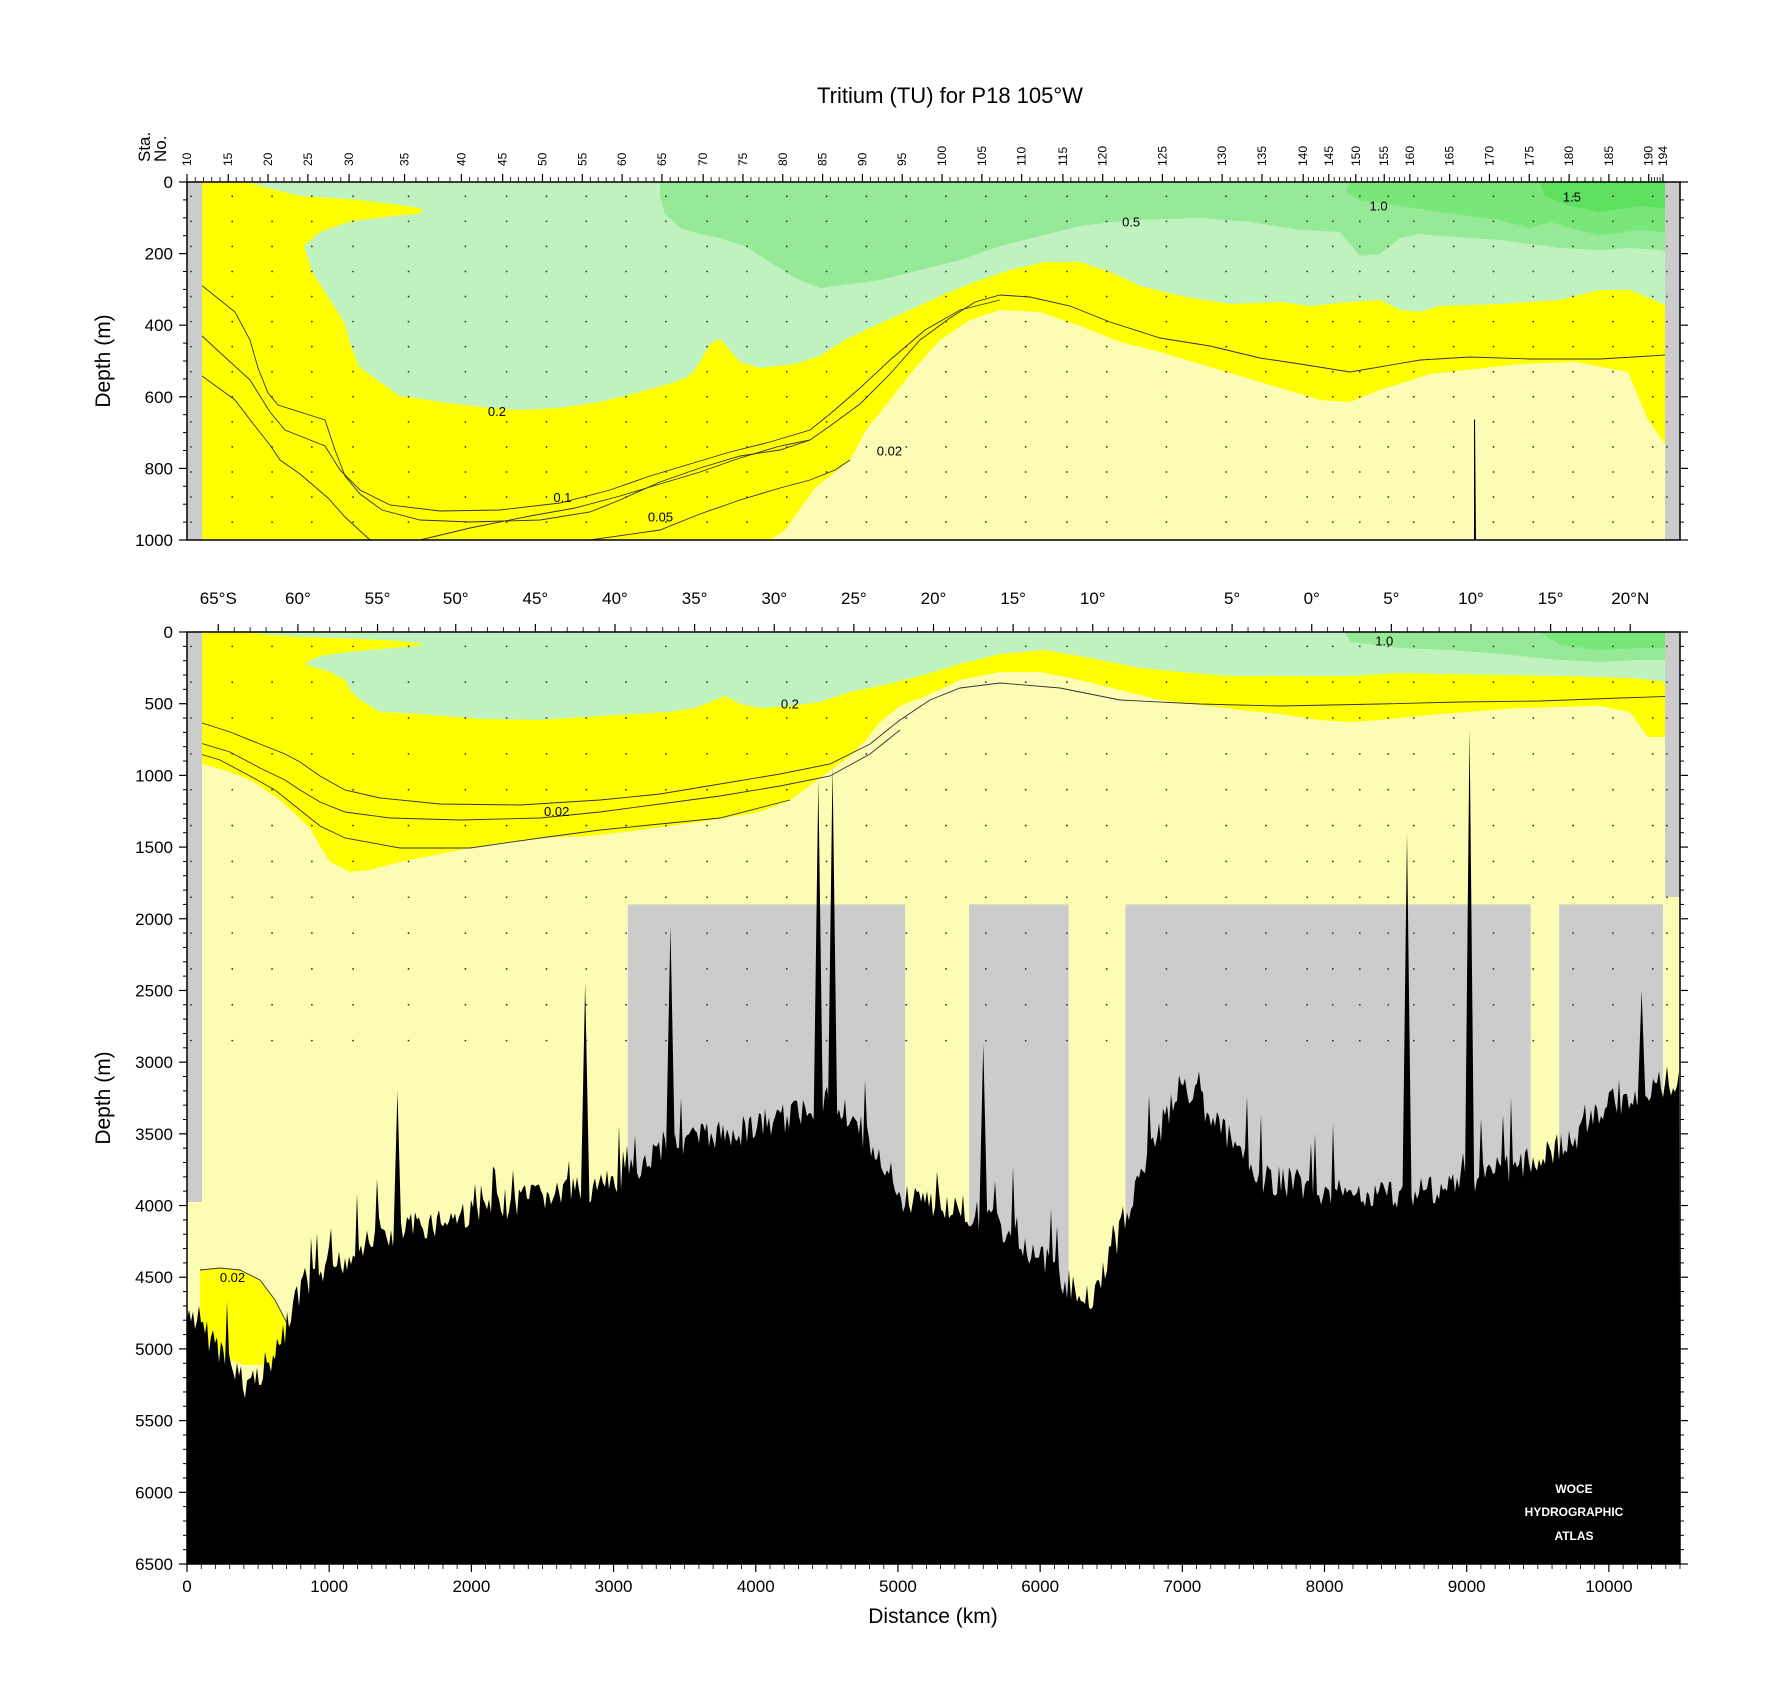  What do you see at coordinates (1471, 598) in the screenshot?
I see `lat-label-15: 10°` at bounding box center [1471, 598].